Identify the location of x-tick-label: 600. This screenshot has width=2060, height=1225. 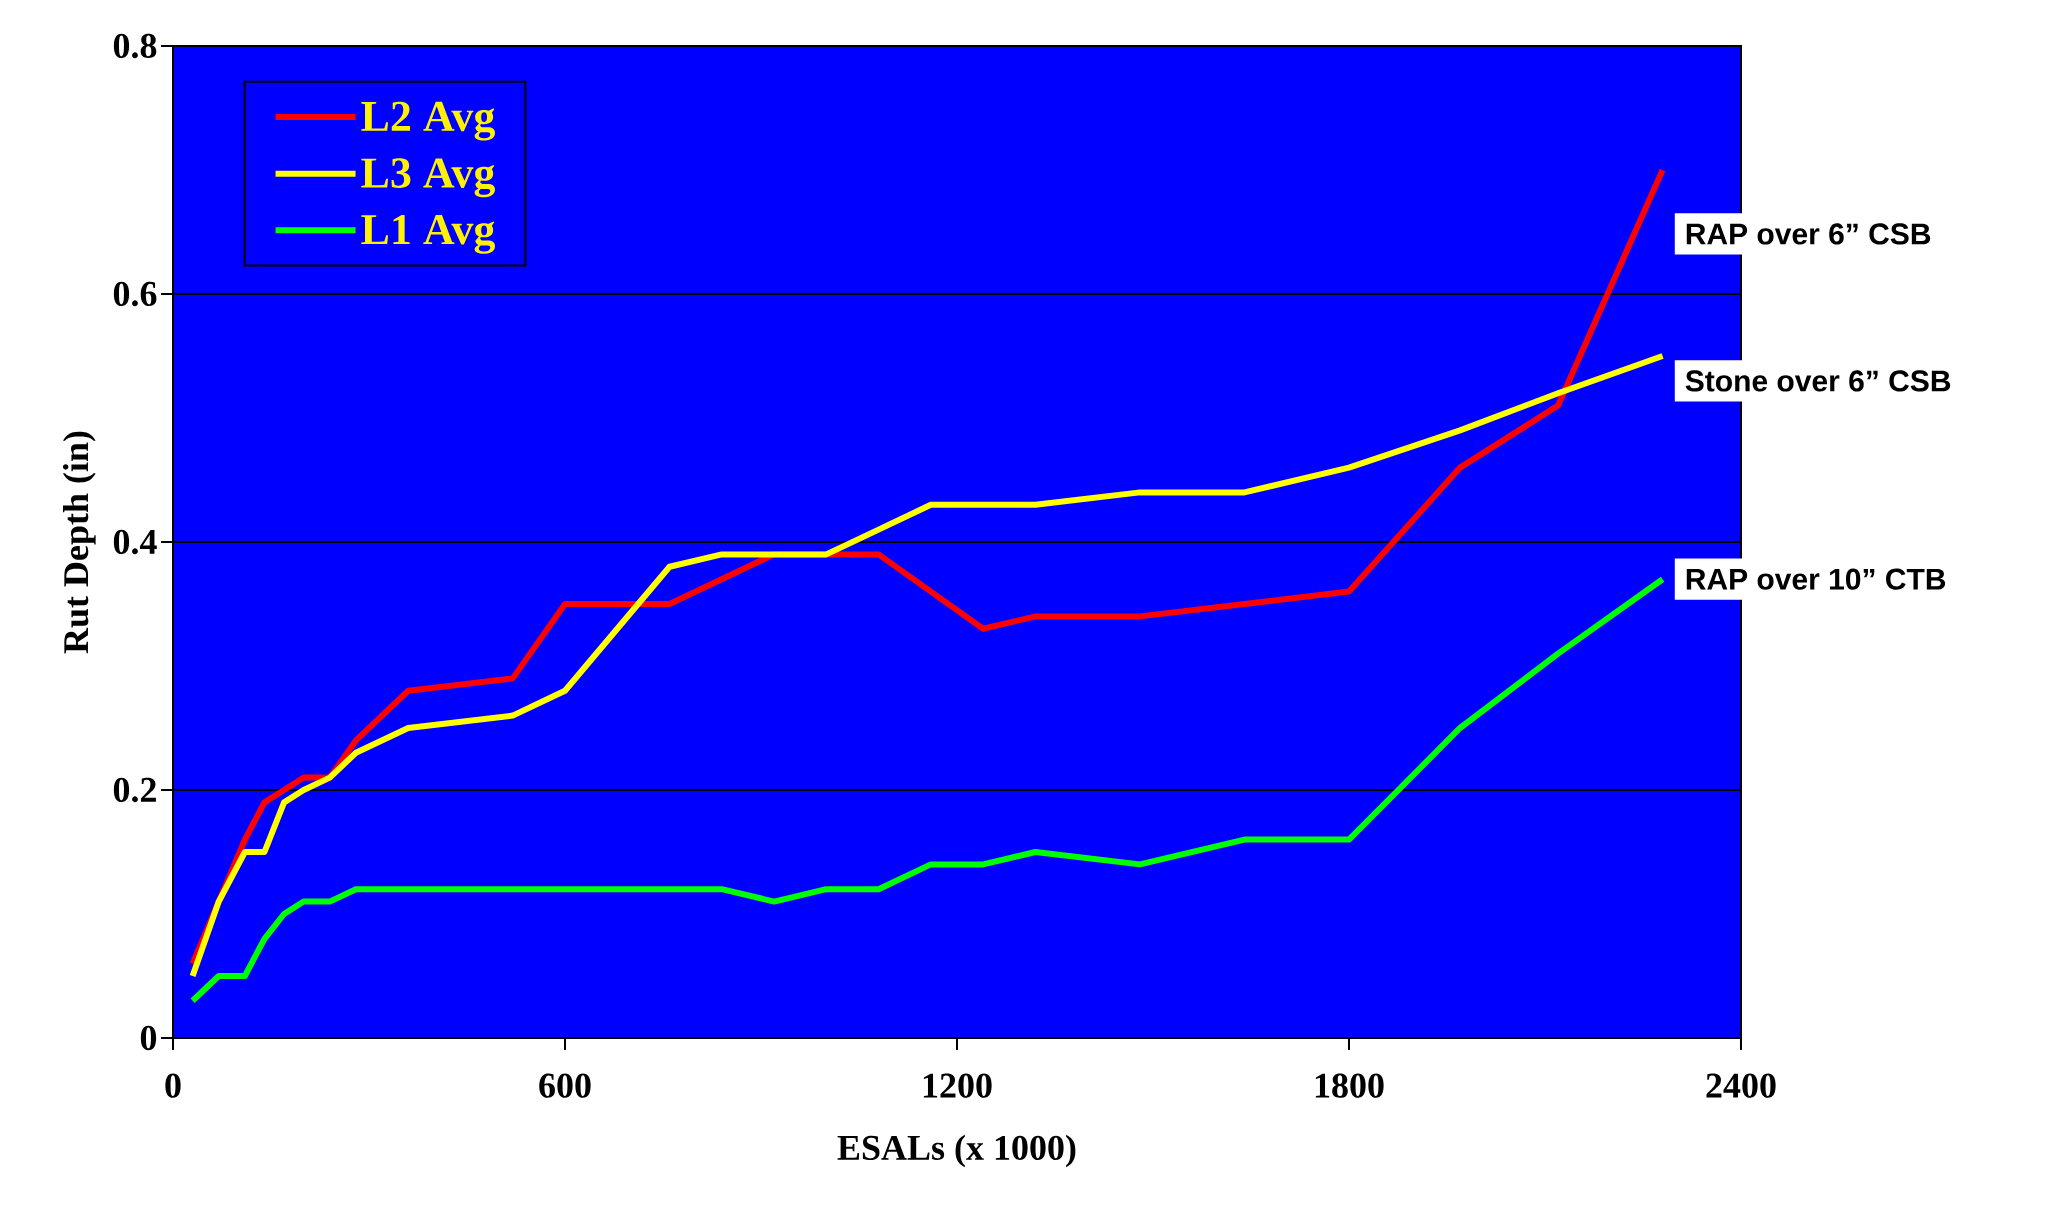
(565, 1085).